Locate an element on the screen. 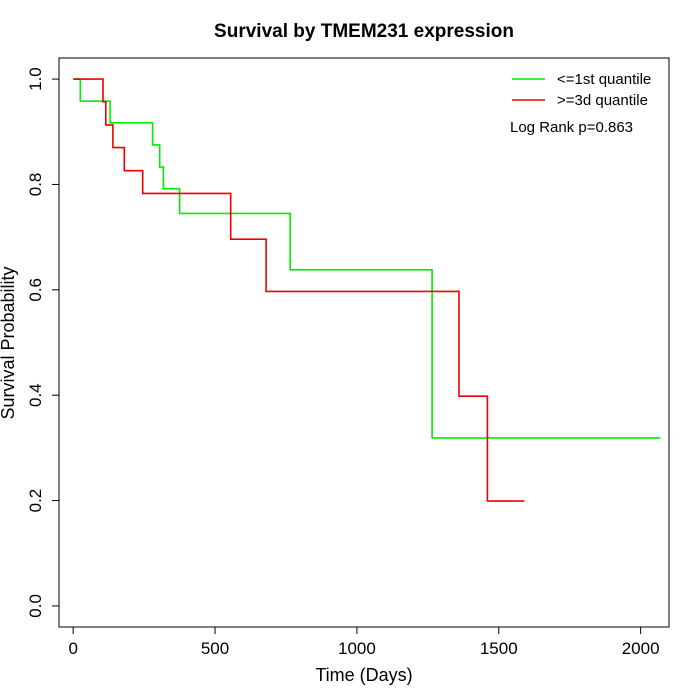 The height and width of the screenshot is (700, 700). x-axis-label: Time (Days) is located at coordinates (363, 675).